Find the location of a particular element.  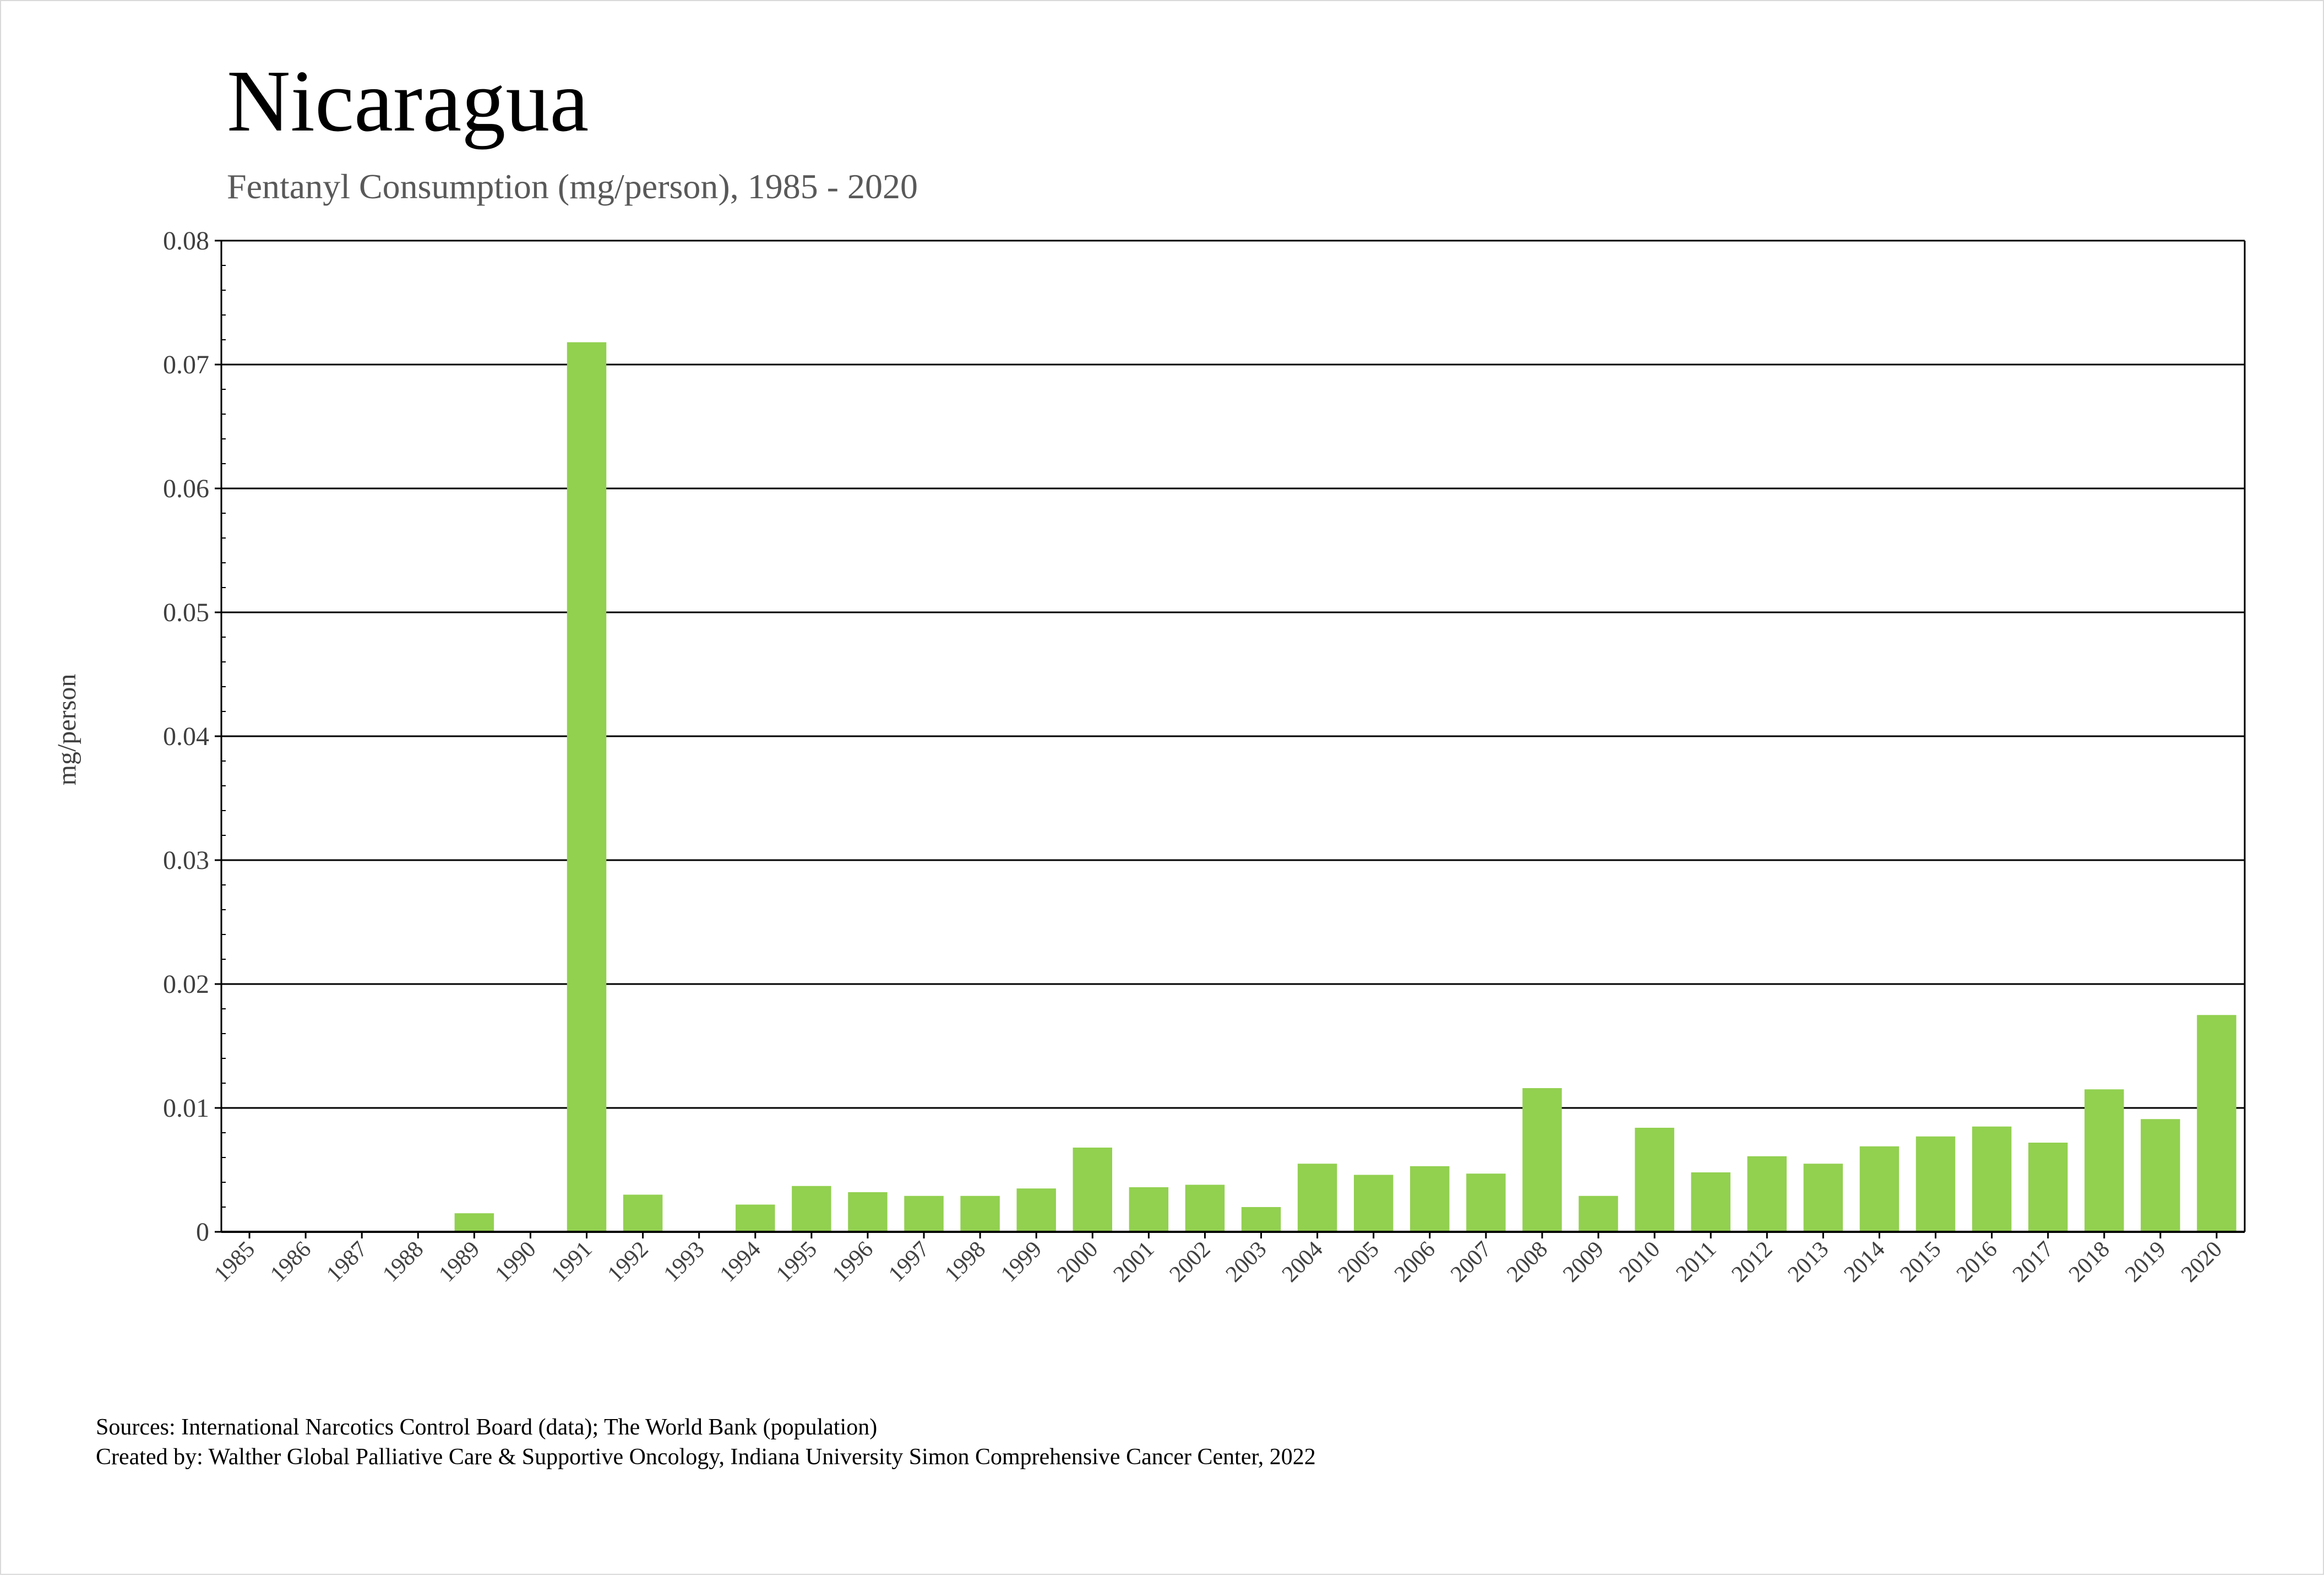

bar-2016 is located at coordinates (1992, 1179).